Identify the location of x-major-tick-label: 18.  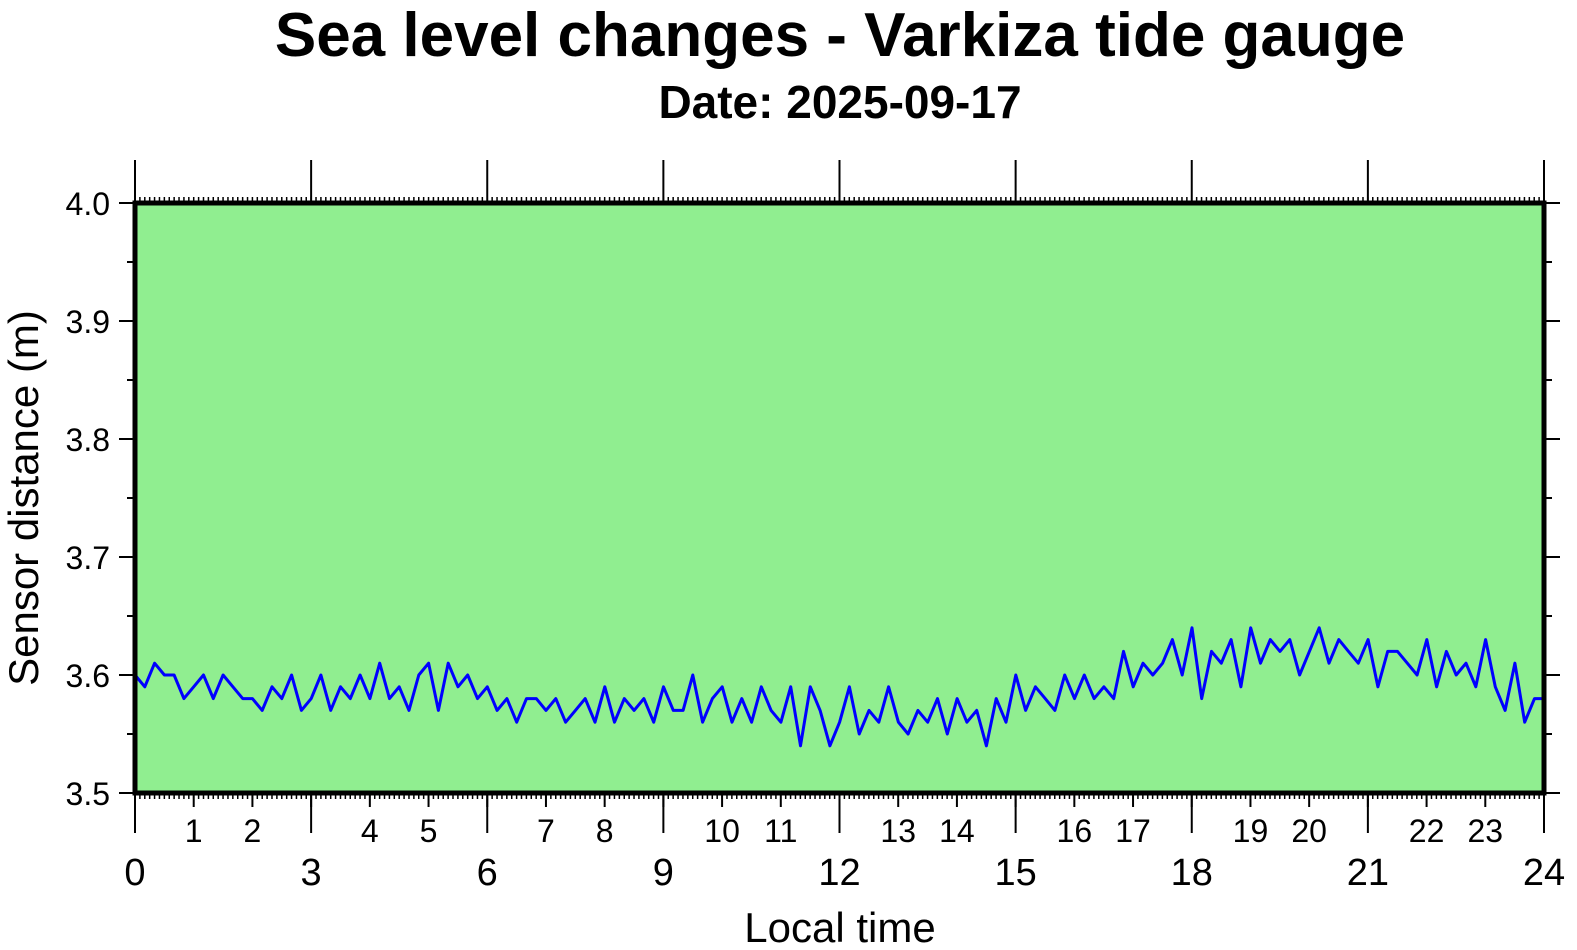
(1192, 873).